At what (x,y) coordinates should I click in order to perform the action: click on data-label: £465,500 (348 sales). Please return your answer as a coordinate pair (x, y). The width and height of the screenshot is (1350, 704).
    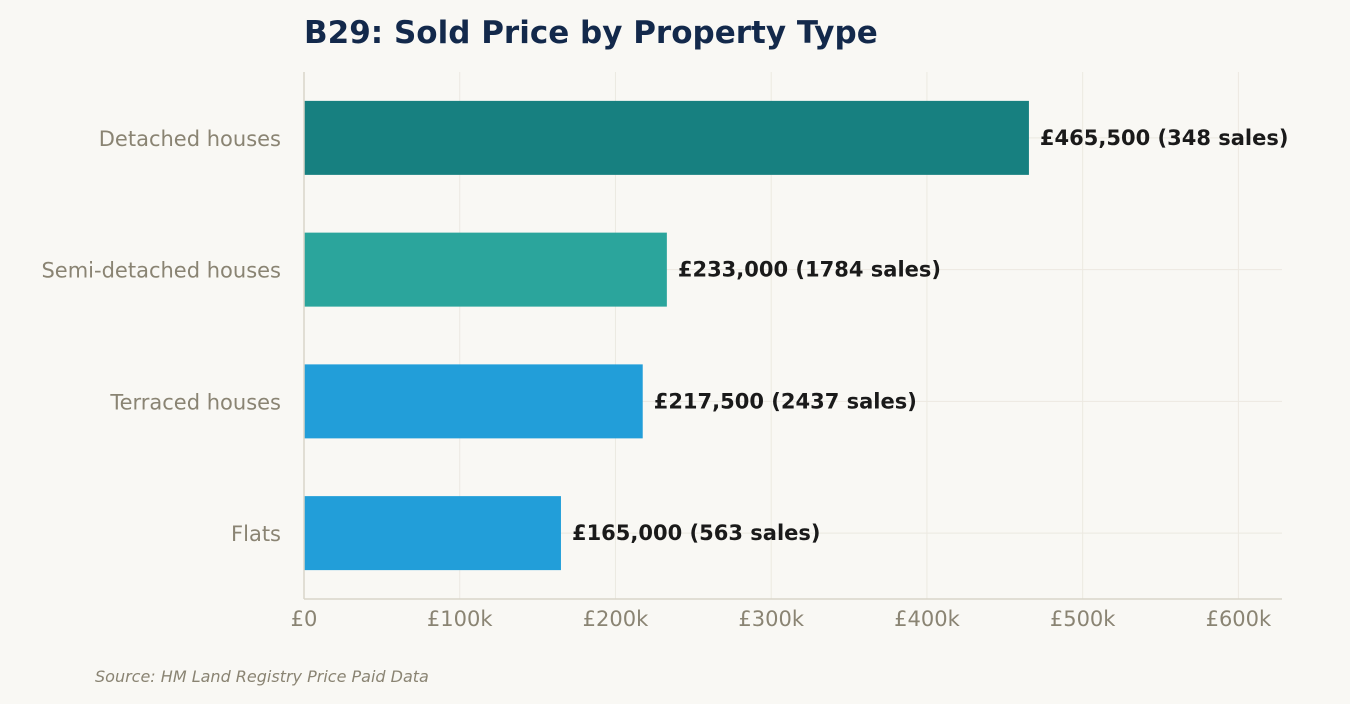
    Looking at the image, I should click on (1164, 138).